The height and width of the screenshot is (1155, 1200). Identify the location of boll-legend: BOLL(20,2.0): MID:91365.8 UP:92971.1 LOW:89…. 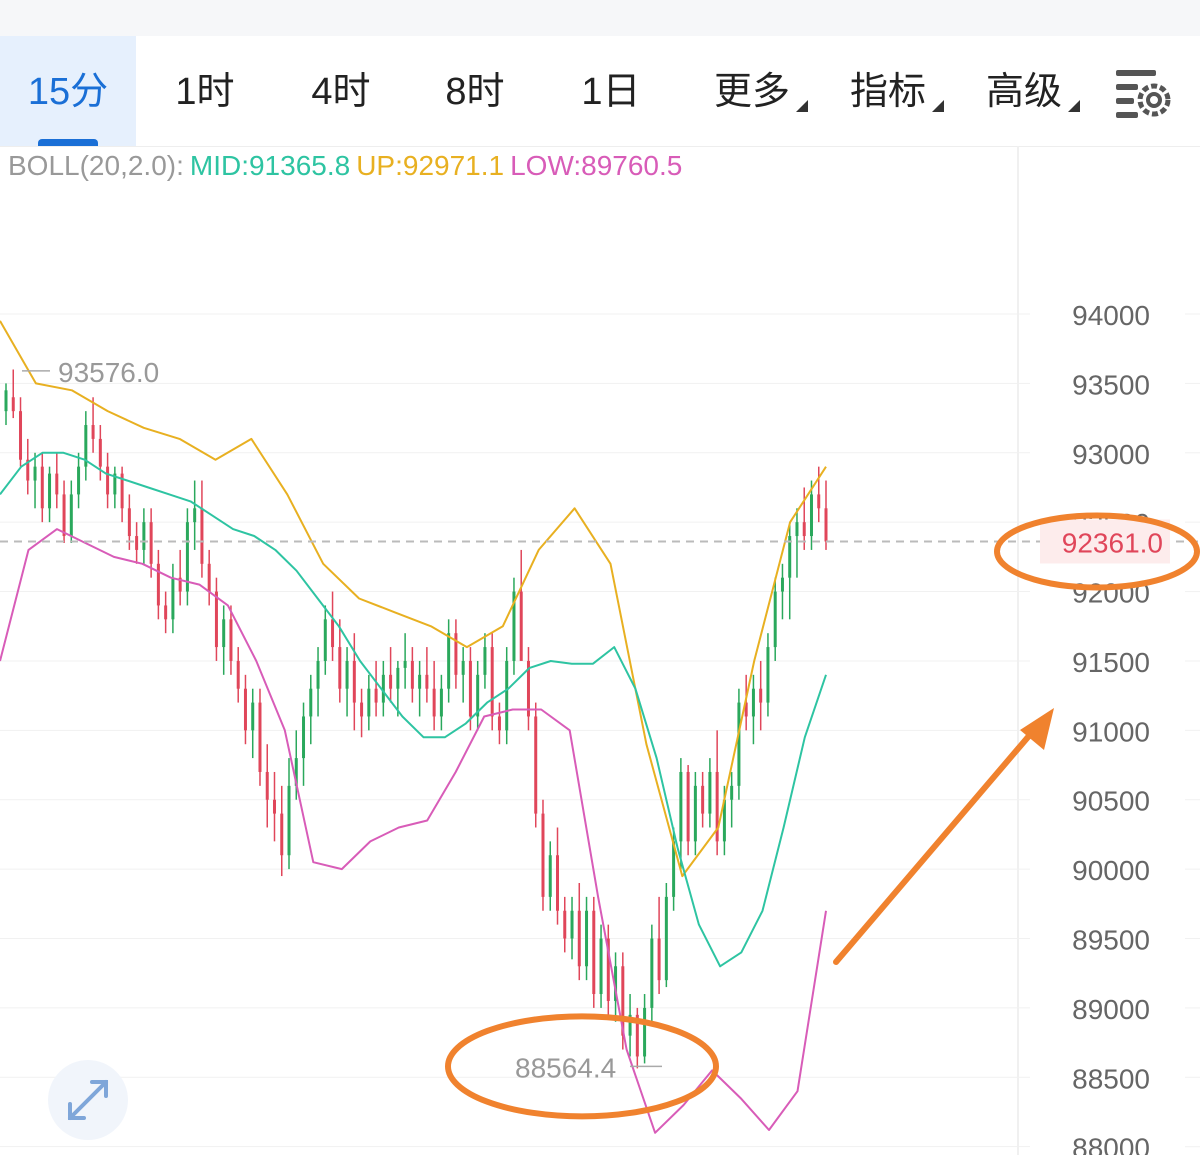
(348, 166).